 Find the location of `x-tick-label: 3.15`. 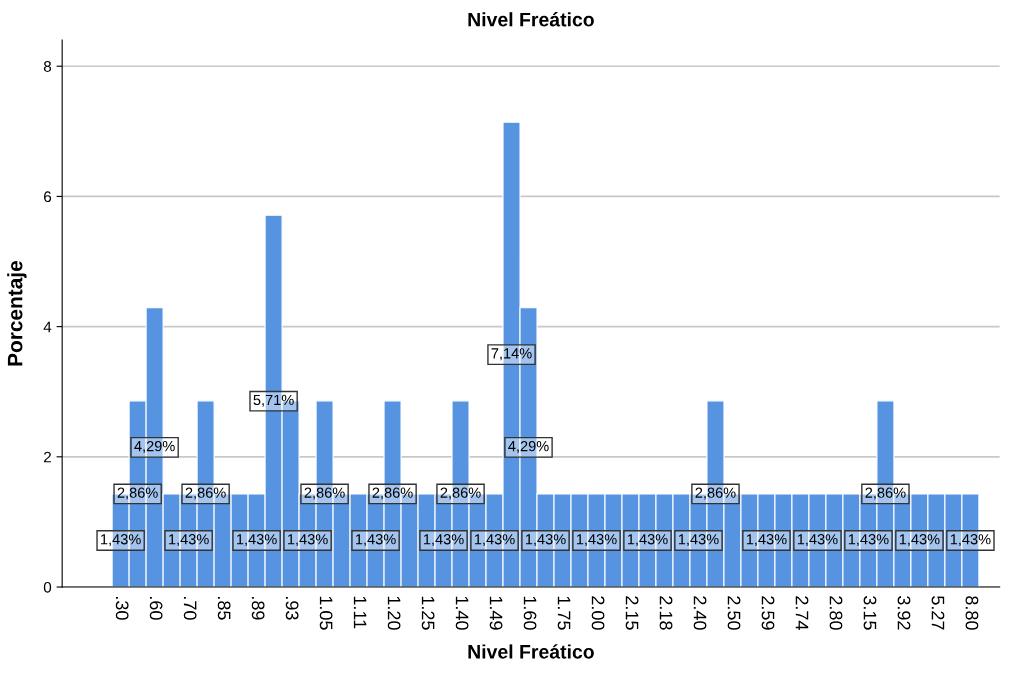

x-tick-label: 3.15 is located at coordinates (870, 613).